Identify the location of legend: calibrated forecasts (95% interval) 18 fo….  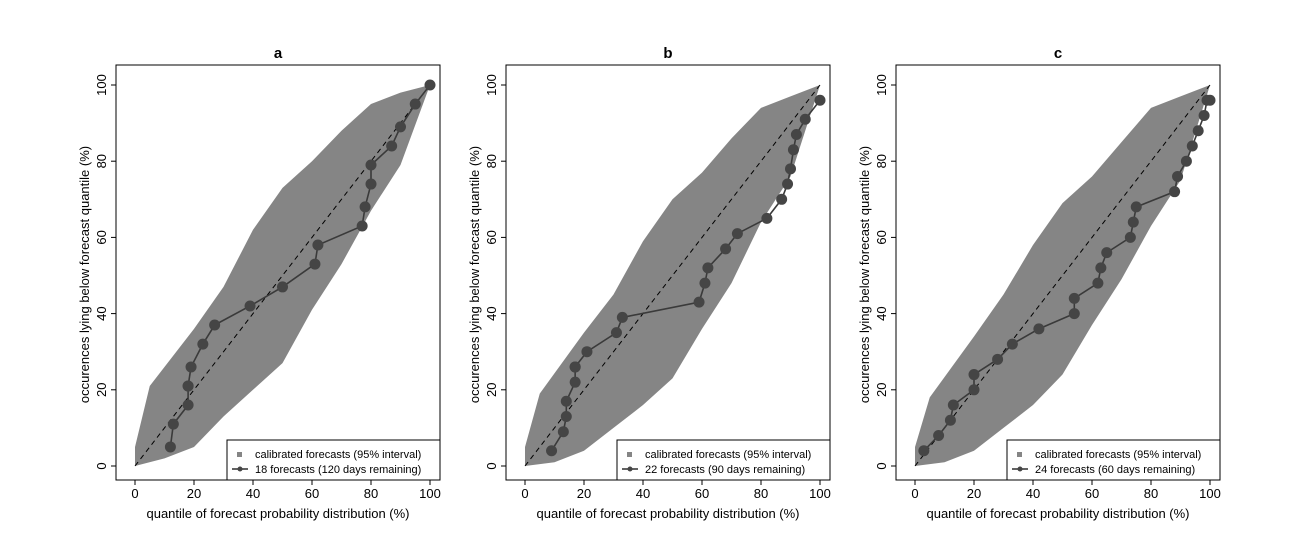
(333, 460).